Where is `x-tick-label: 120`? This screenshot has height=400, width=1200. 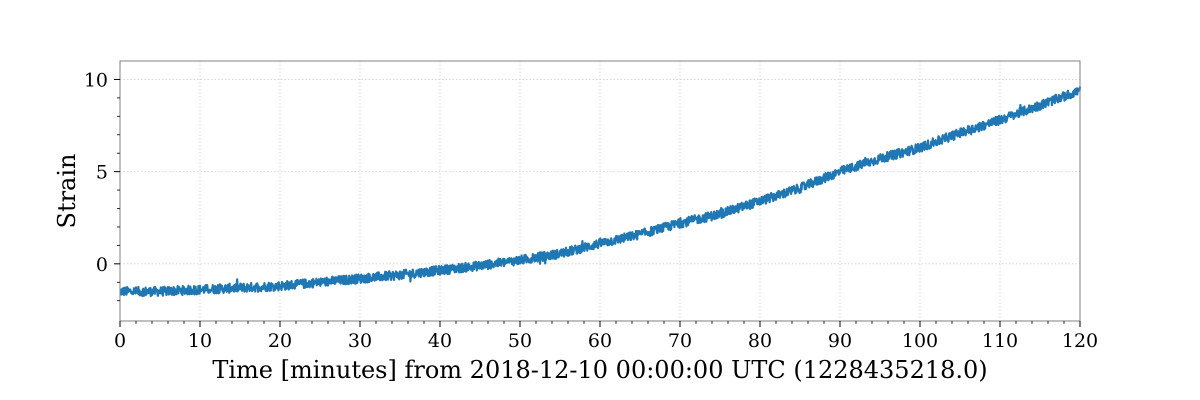
x-tick-label: 120 is located at coordinates (1080, 341).